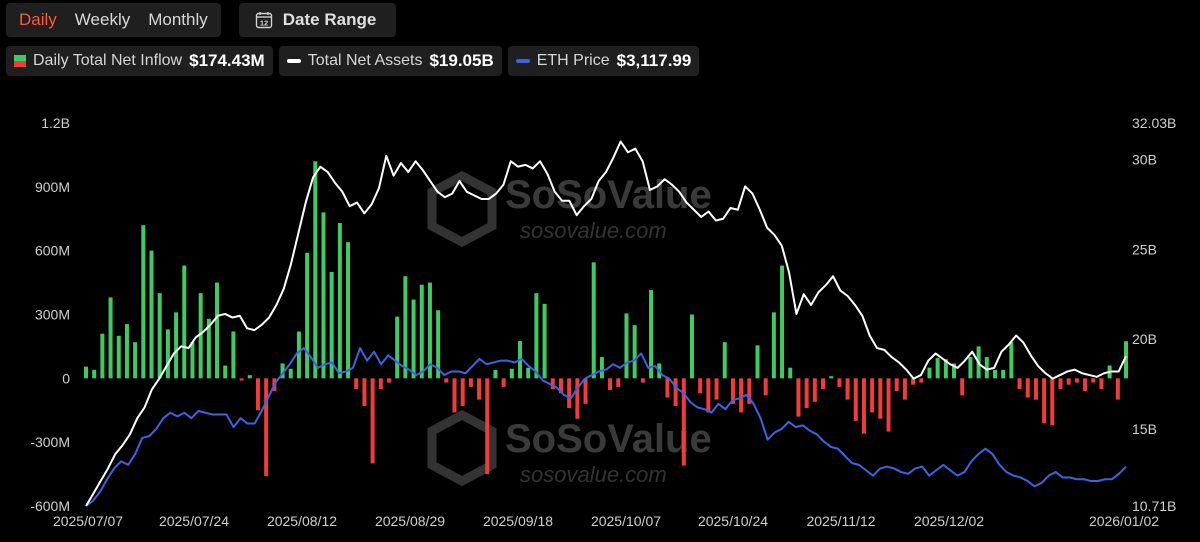  What do you see at coordinates (38, 19) in the screenshot?
I see `period-daily-tab: Daily` at bounding box center [38, 19].